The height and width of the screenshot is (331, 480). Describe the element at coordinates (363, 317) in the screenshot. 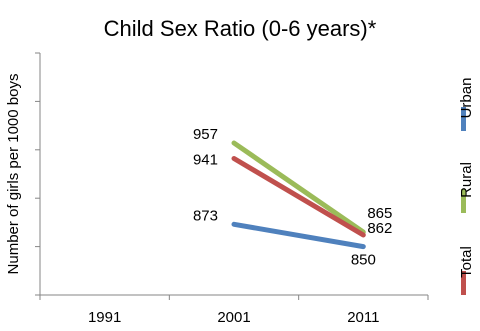

I see `x-tick-label: 2011` at that location.